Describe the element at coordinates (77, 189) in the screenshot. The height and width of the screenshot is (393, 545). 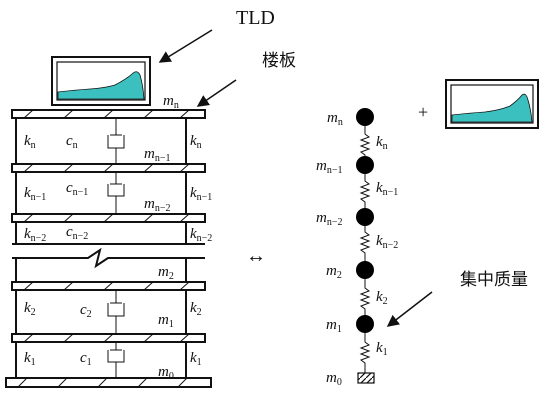
I see `damping-label-cn-1: cn−1` at that location.